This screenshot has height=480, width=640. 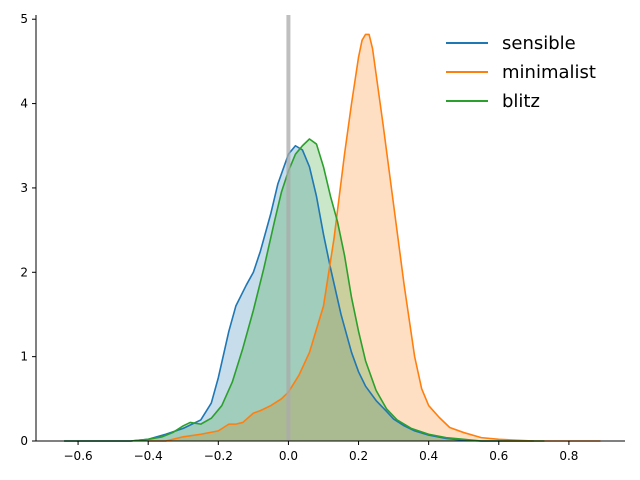 I want to click on y-tick-label: 1, so click(x=24, y=357).